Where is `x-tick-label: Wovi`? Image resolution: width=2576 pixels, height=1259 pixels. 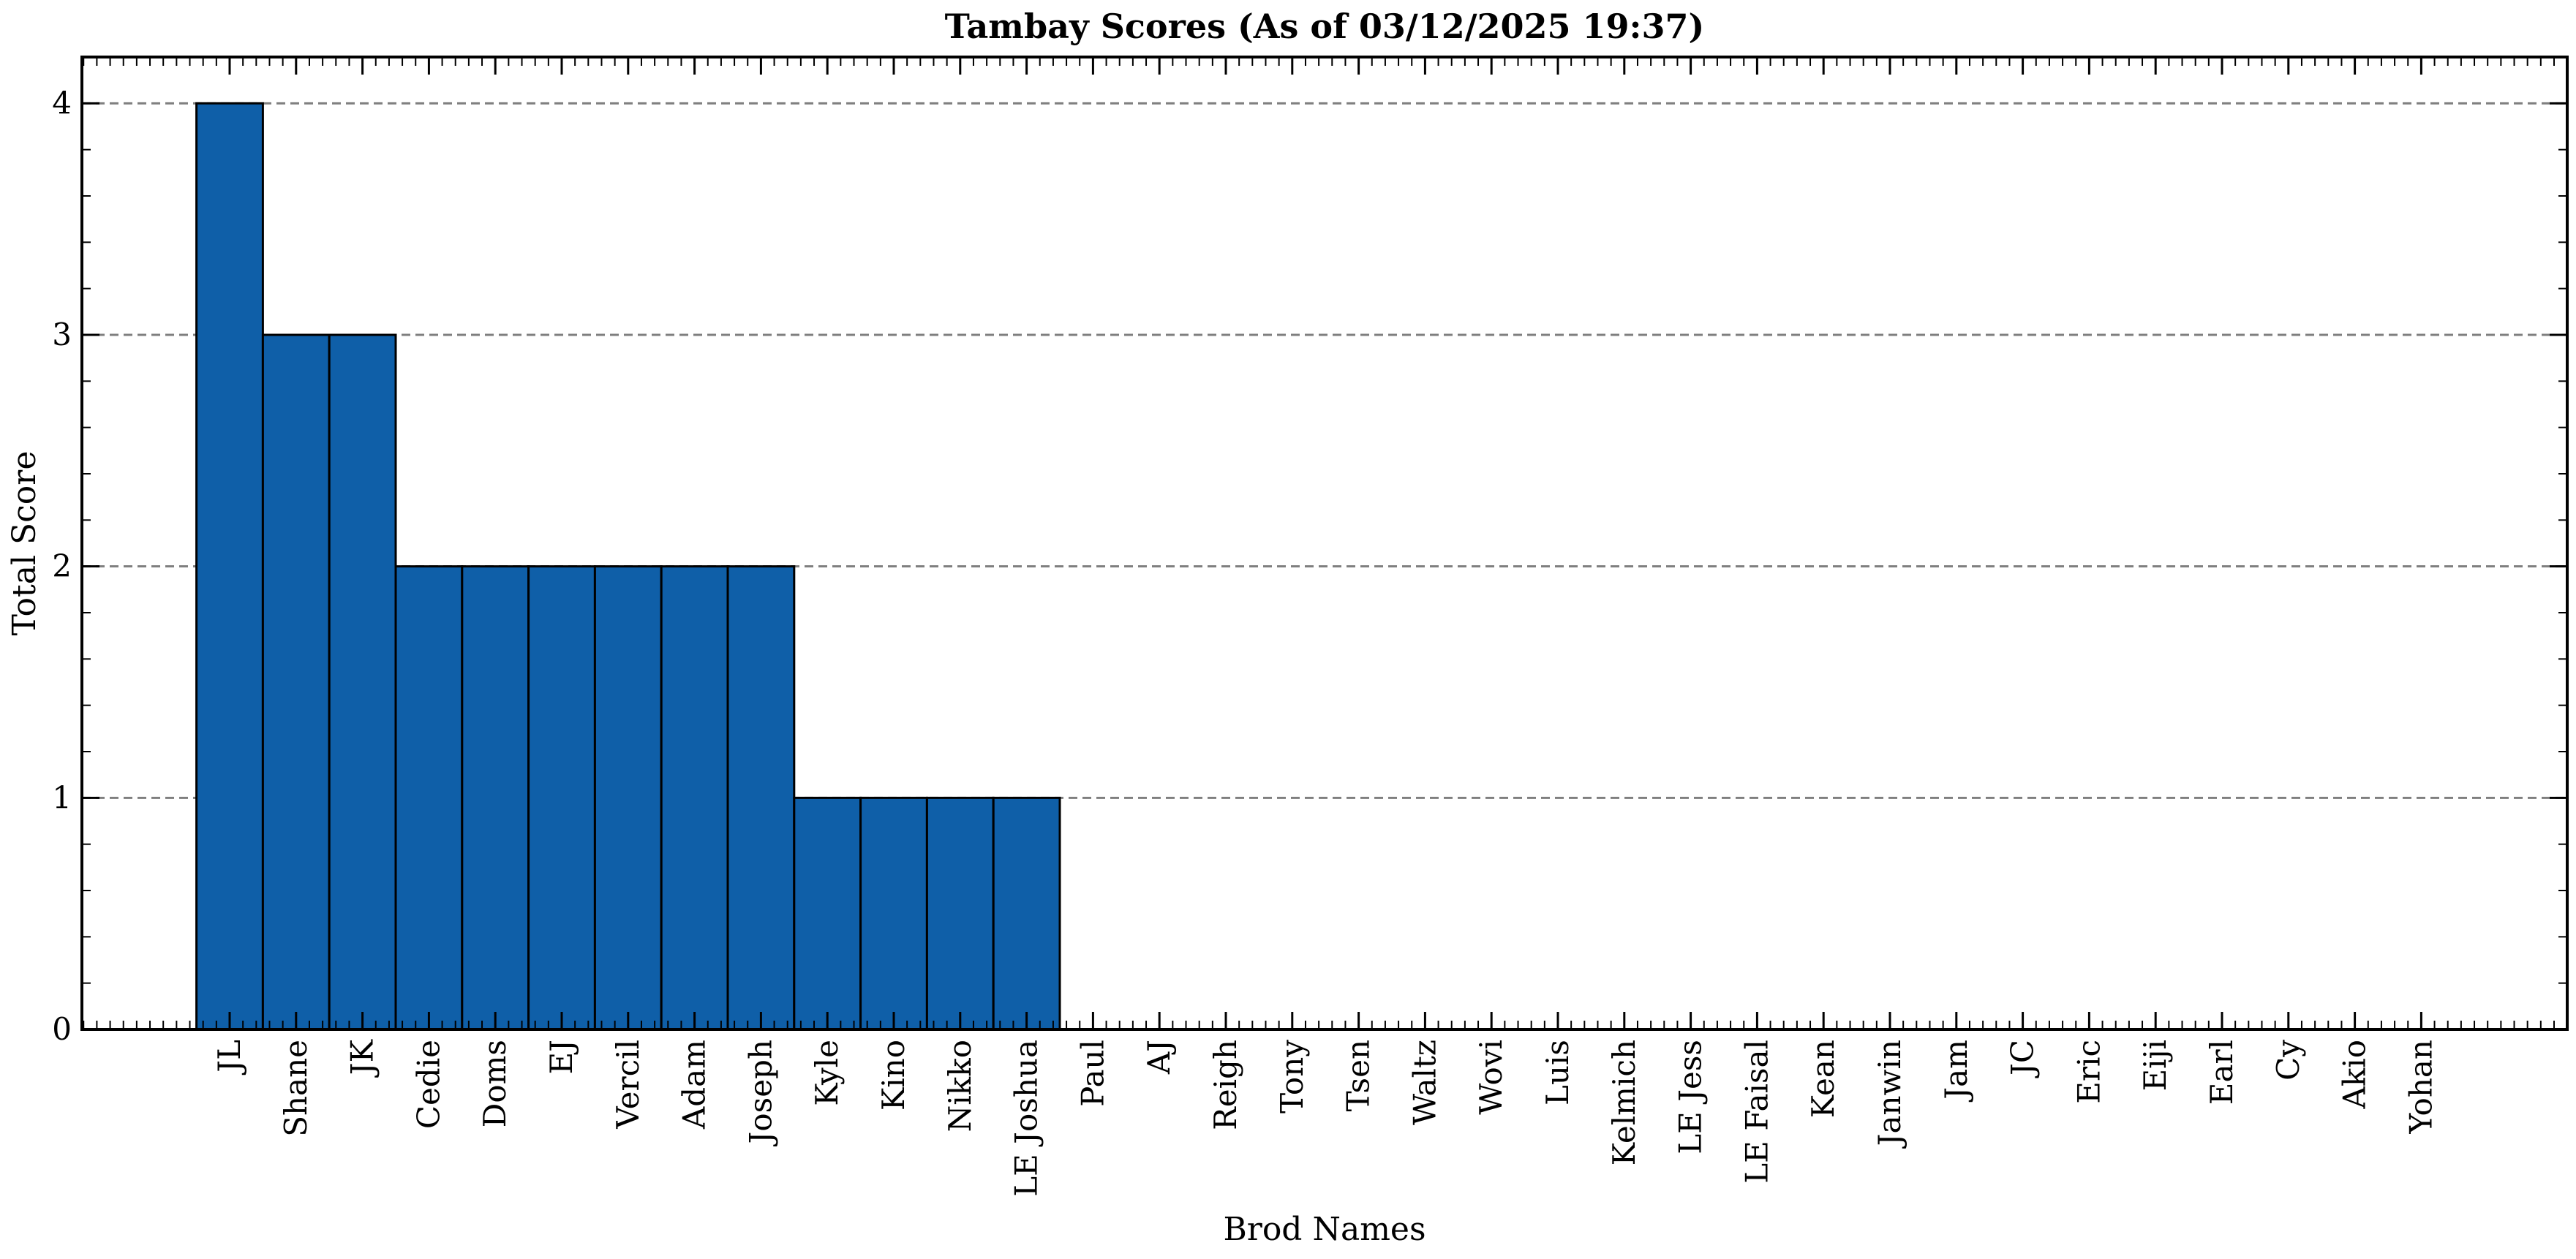
x-tick-label: Wovi is located at coordinates (1491, 1077).